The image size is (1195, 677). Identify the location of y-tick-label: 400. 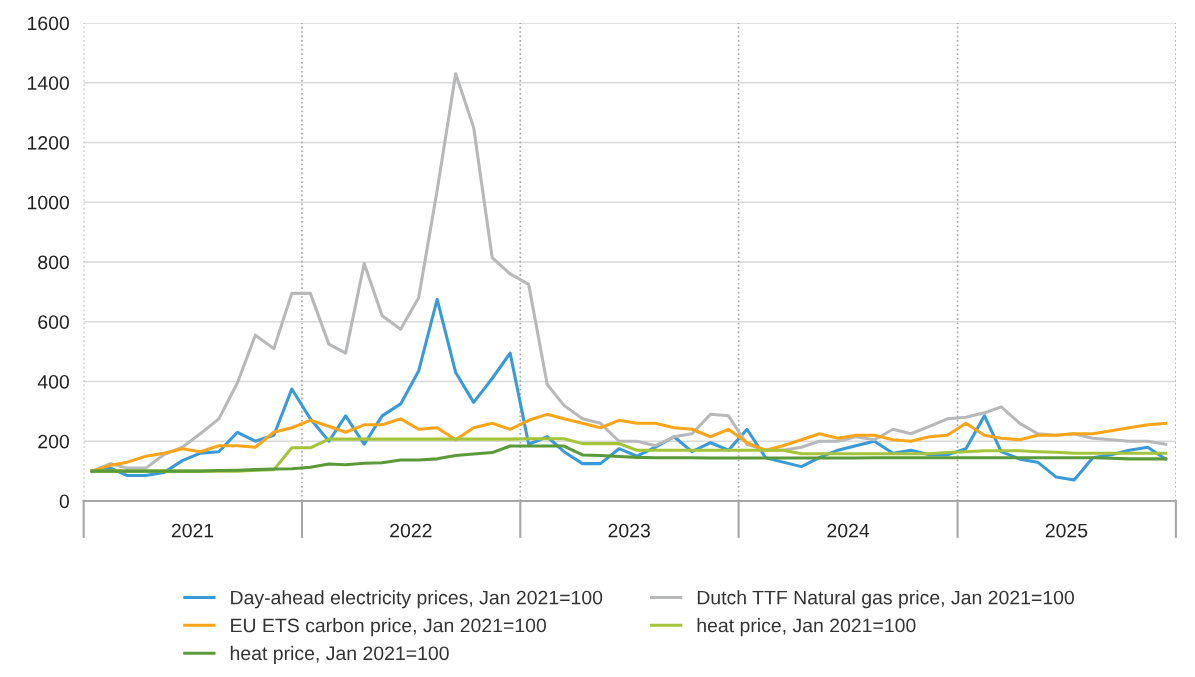
(53, 381).